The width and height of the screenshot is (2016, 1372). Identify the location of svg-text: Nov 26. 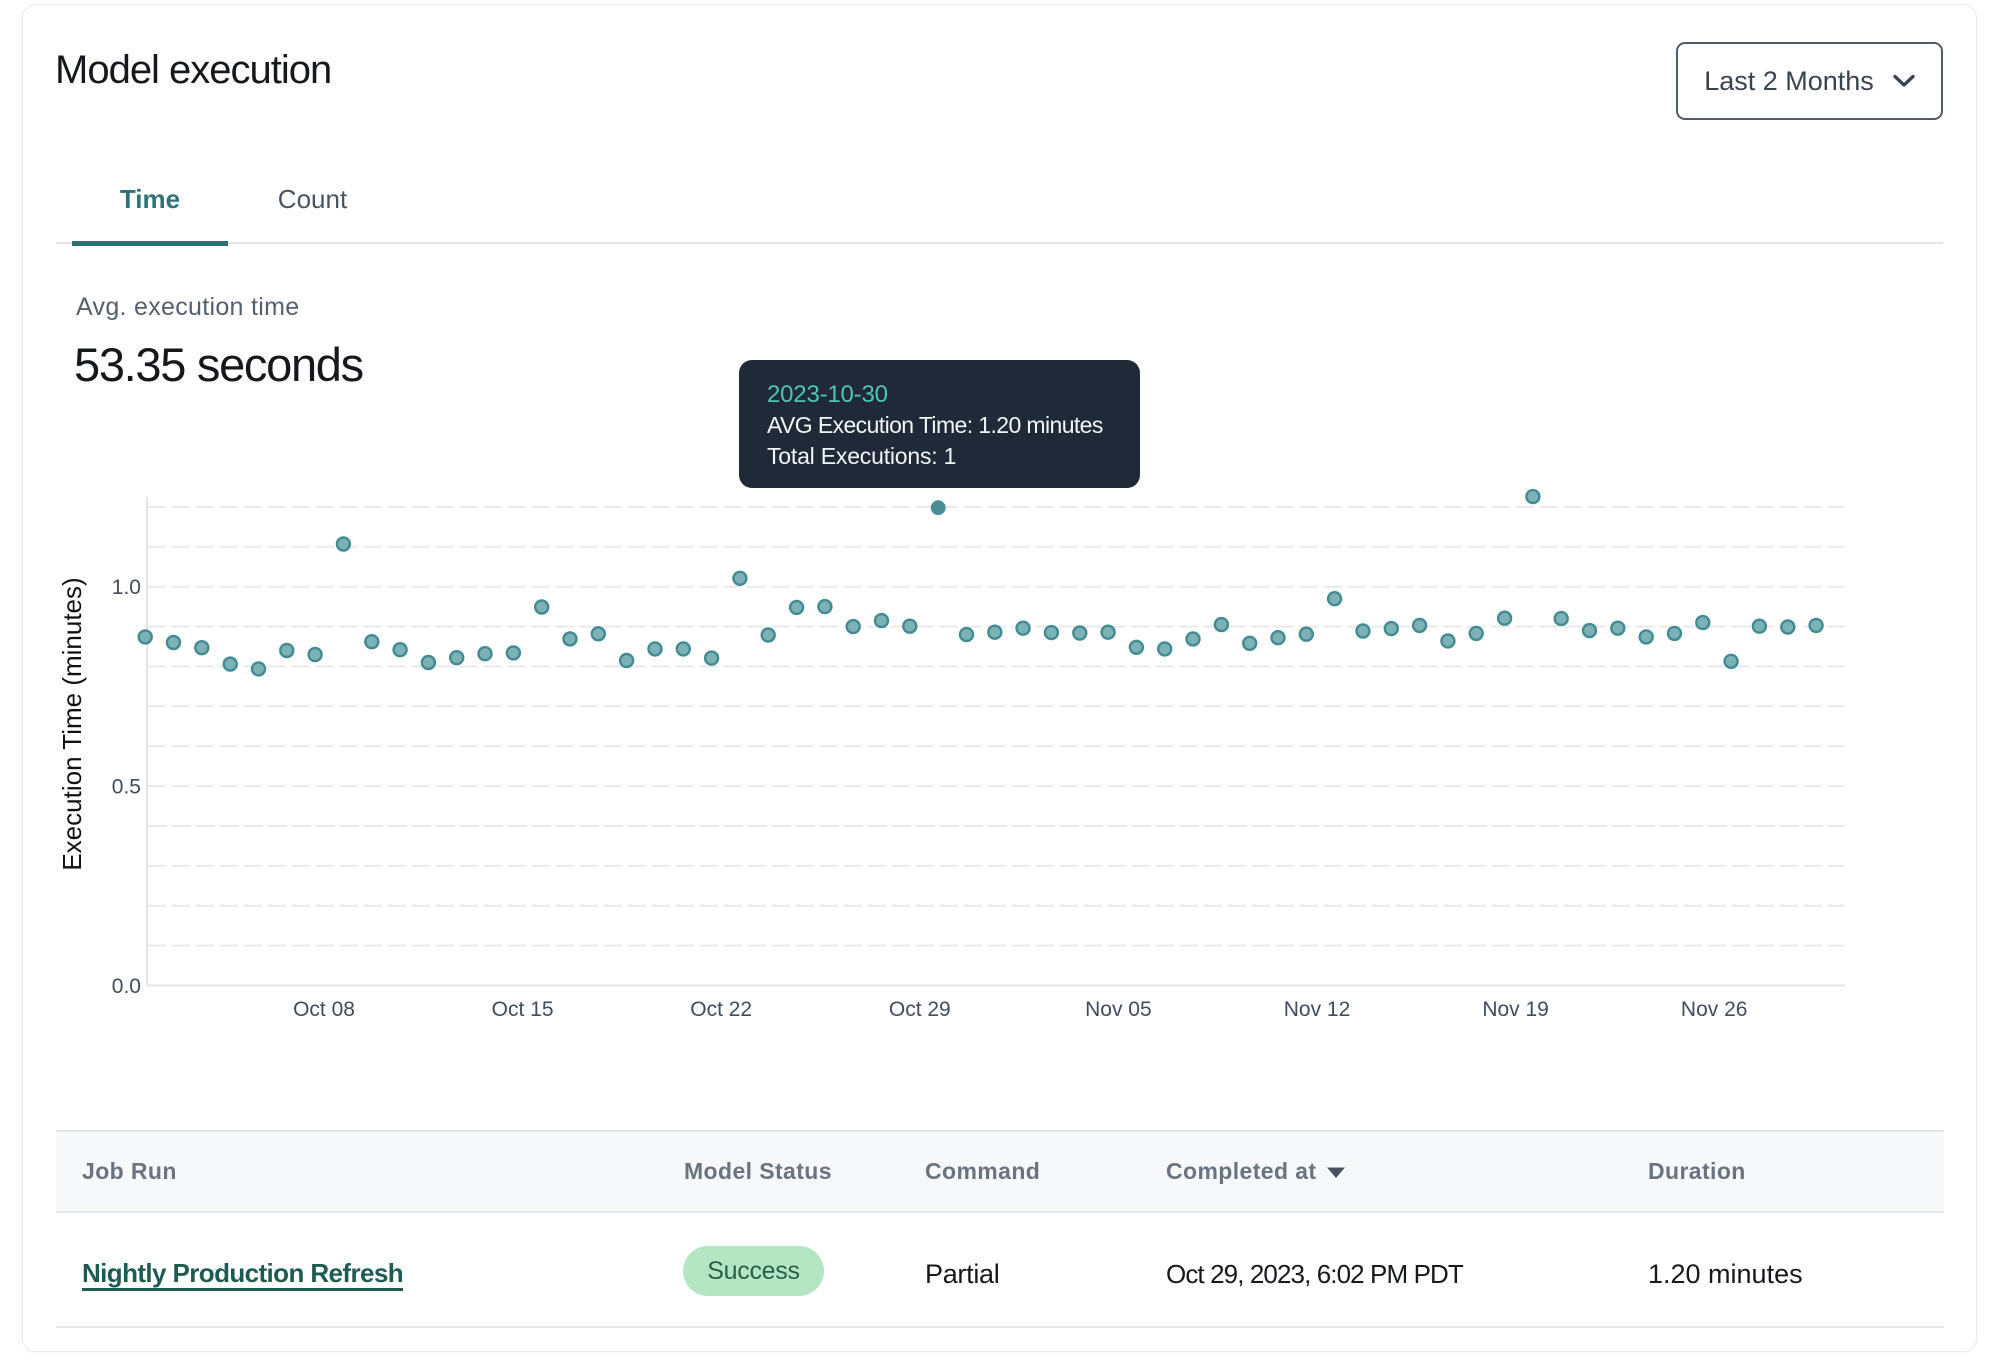
(1714, 1009).